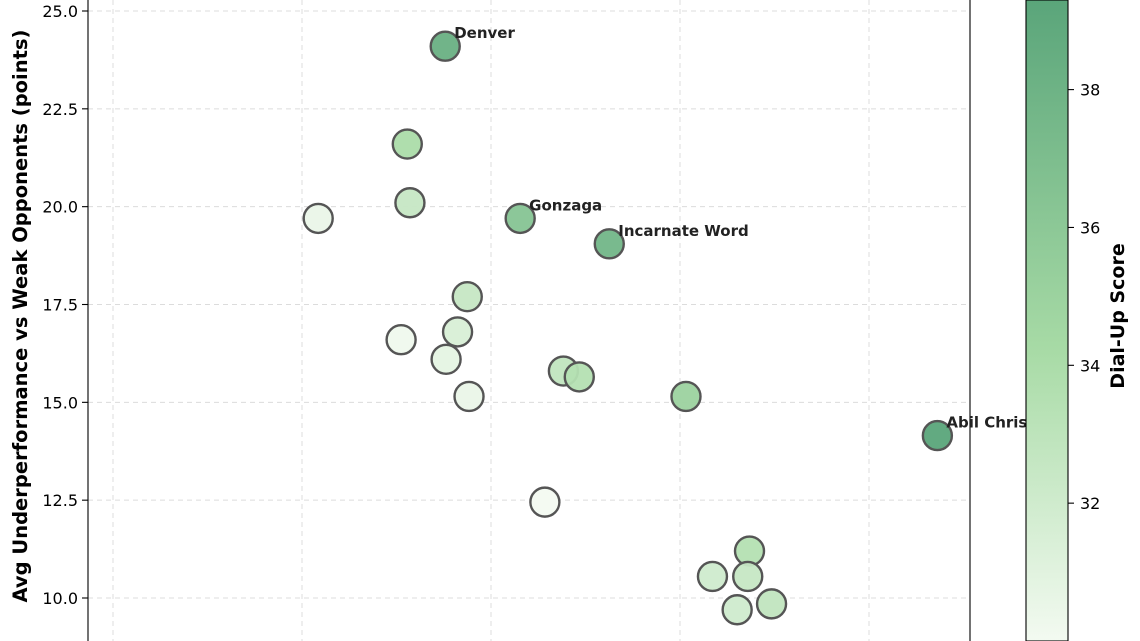 This screenshot has width=1140, height=641. I want to click on colorbar-tick-label: 38, so click(1090, 90).